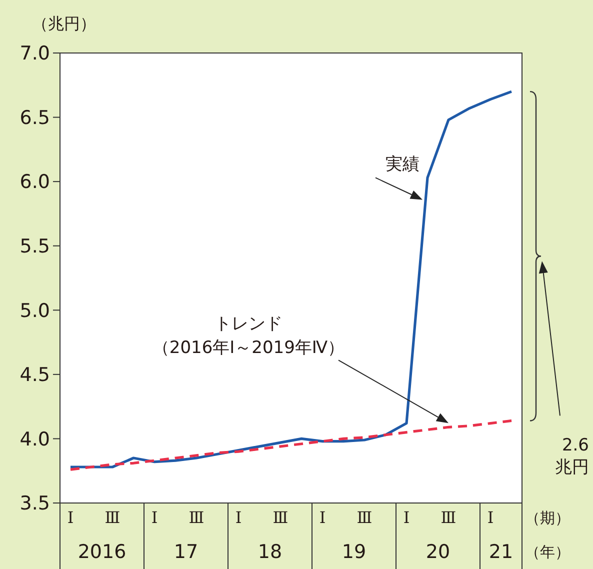 This screenshot has height=569, width=593. What do you see at coordinates (186, 552) in the screenshot?
I see `text: 17` at bounding box center [186, 552].